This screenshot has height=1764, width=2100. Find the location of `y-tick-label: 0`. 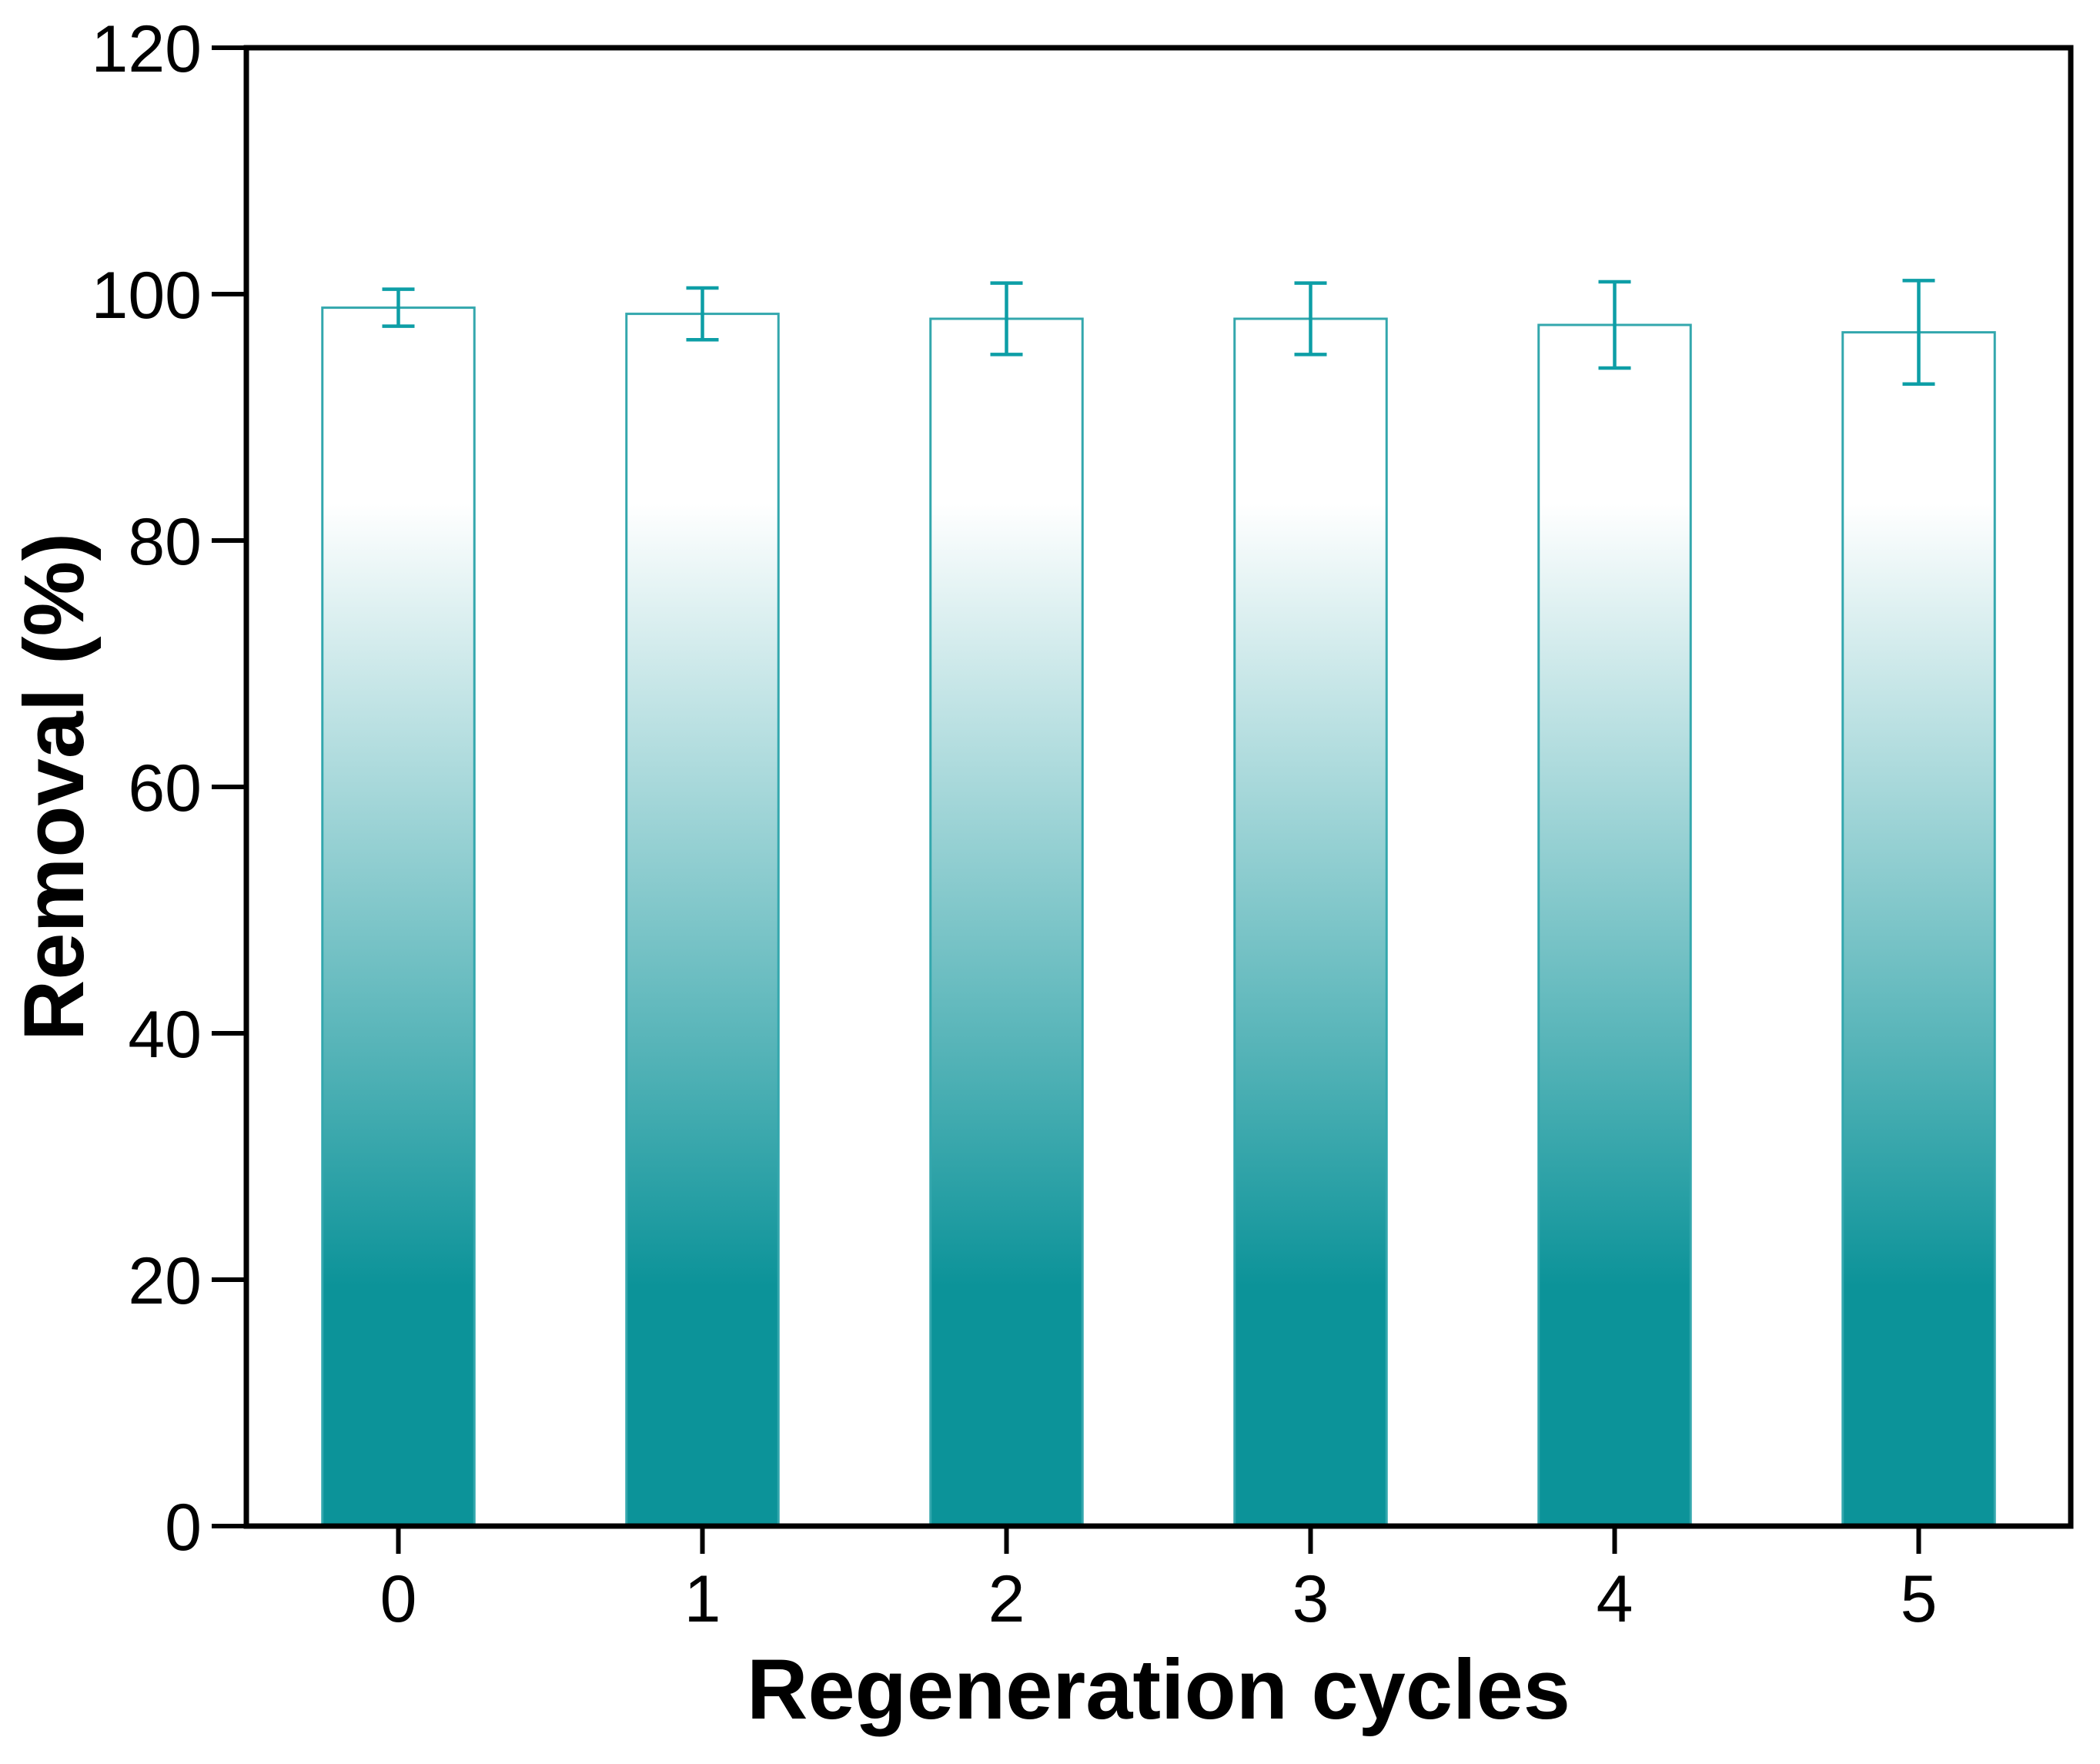

y-tick-label: 0 is located at coordinates (183, 1528).